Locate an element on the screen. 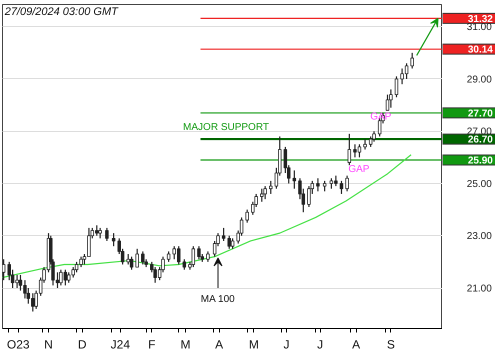 The image size is (500, 350). ref-line-label: 27.70 is located at coordinates (481, 114).